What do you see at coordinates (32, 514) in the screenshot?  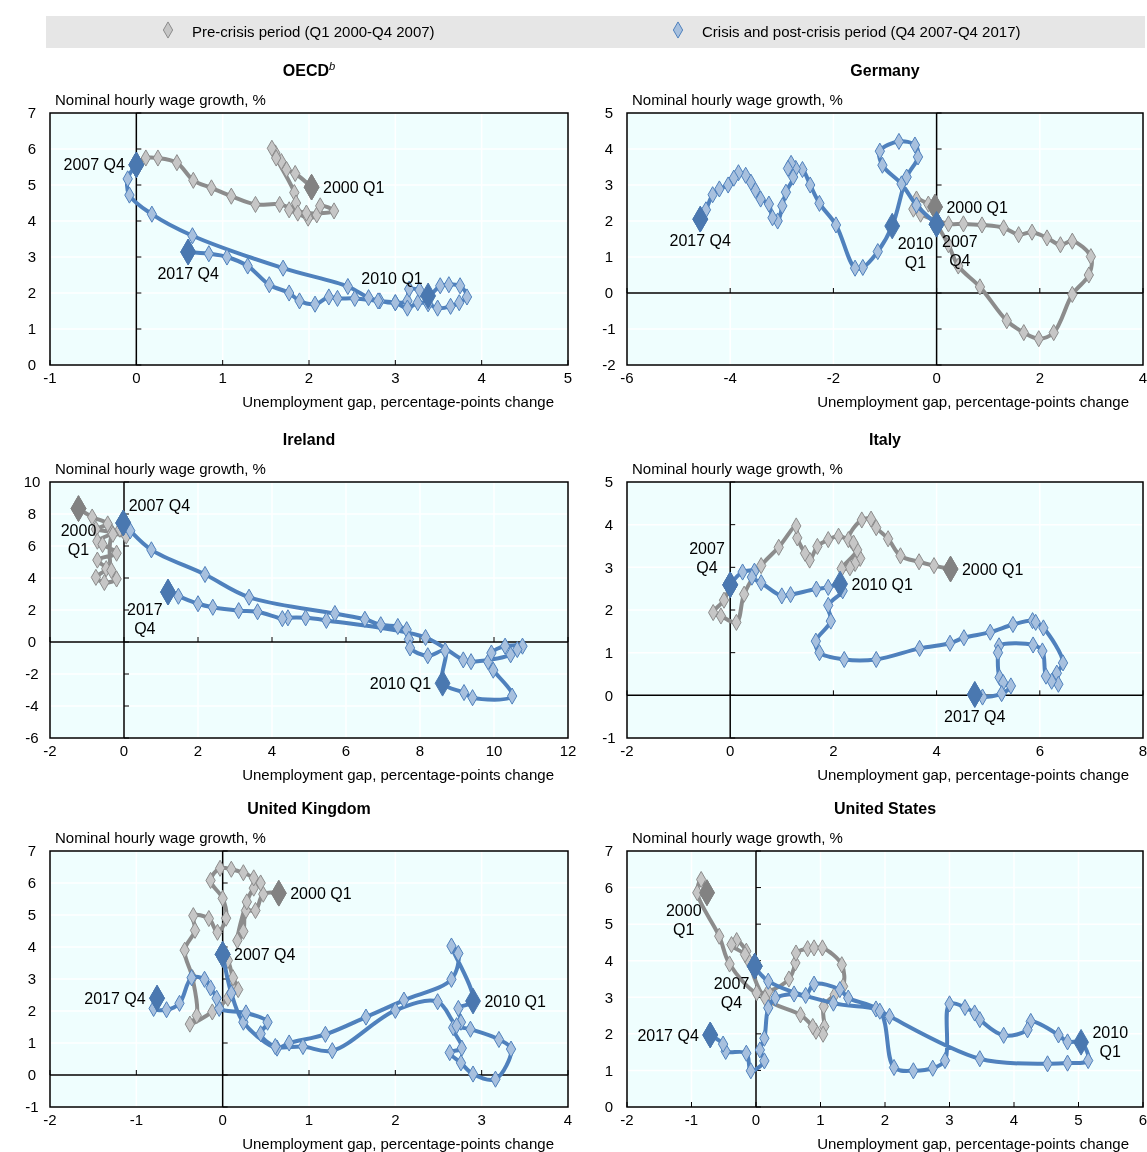 I see `y-tick-label: 8` at bounding box center [32, 514].